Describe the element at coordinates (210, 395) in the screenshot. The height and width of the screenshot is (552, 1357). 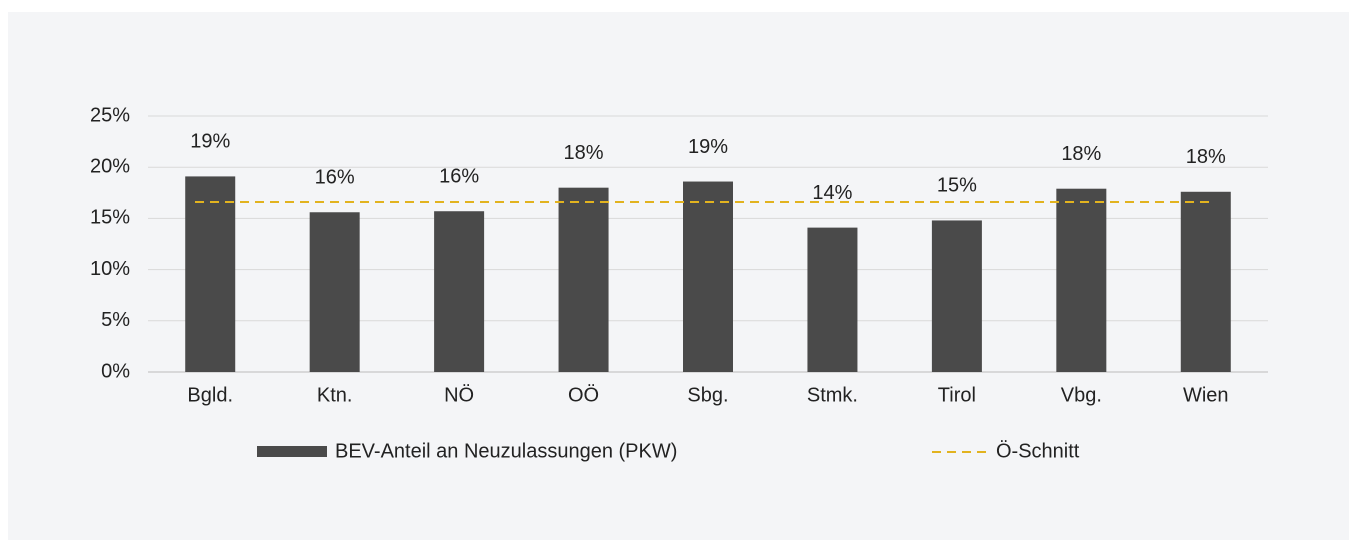
I see `x-tick-label: Bgld.` at that location.